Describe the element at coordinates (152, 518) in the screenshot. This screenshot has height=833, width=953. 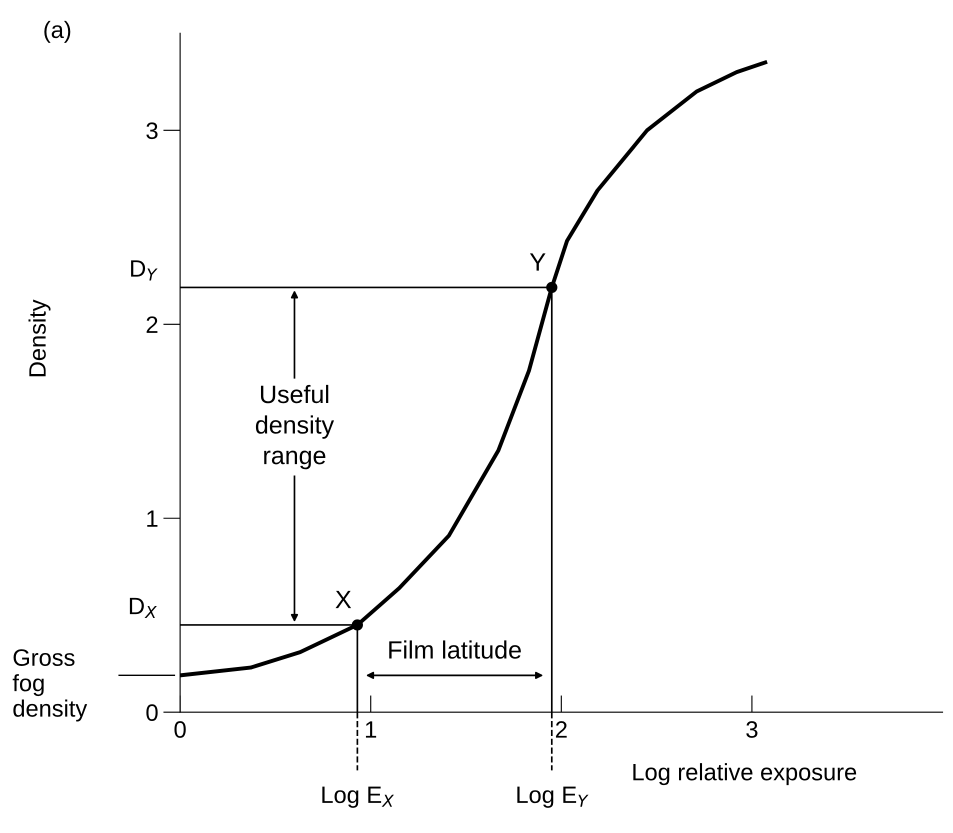
I see `y-tick-label: 1` at that location.